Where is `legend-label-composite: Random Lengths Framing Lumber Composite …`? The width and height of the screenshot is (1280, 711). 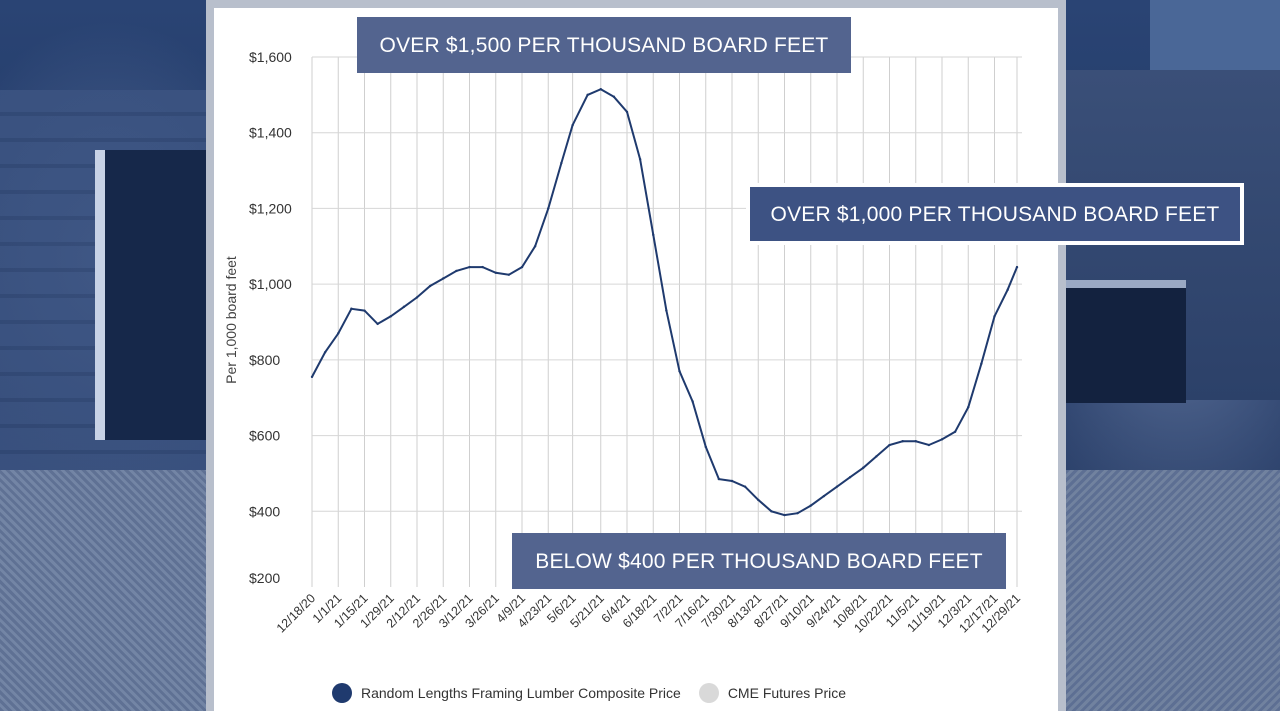 legend-label-composite: Random Lengths Framing Lumber Composite … is located at coordinates (521, 693).